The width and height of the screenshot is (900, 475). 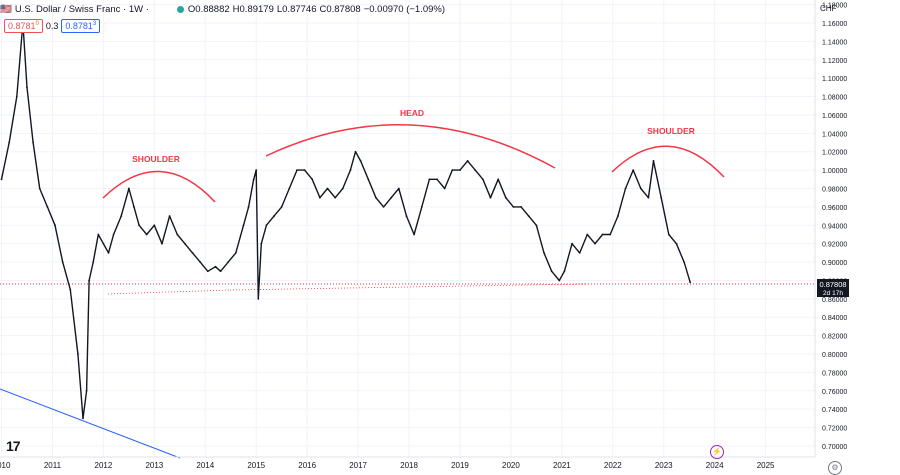 What do you see at coordinates (307, 465) in the screenshot?
I see `x-tick-label: 2016` at bounding box center [307, 465].